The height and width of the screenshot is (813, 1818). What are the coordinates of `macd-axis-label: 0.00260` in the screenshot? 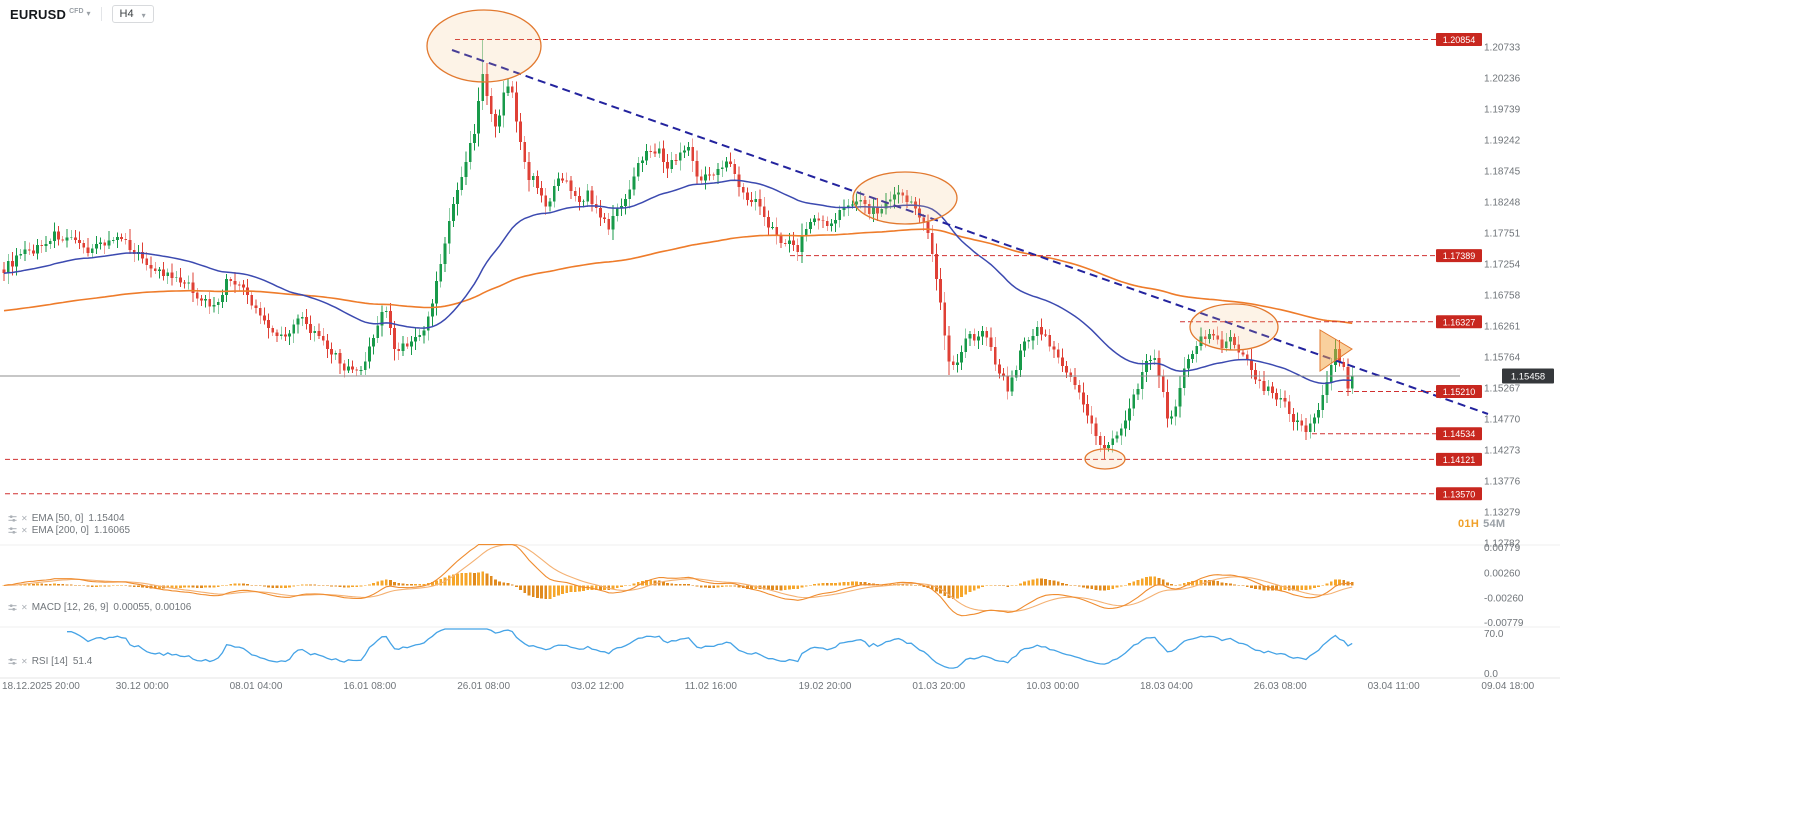 It's located at (1502, 574).